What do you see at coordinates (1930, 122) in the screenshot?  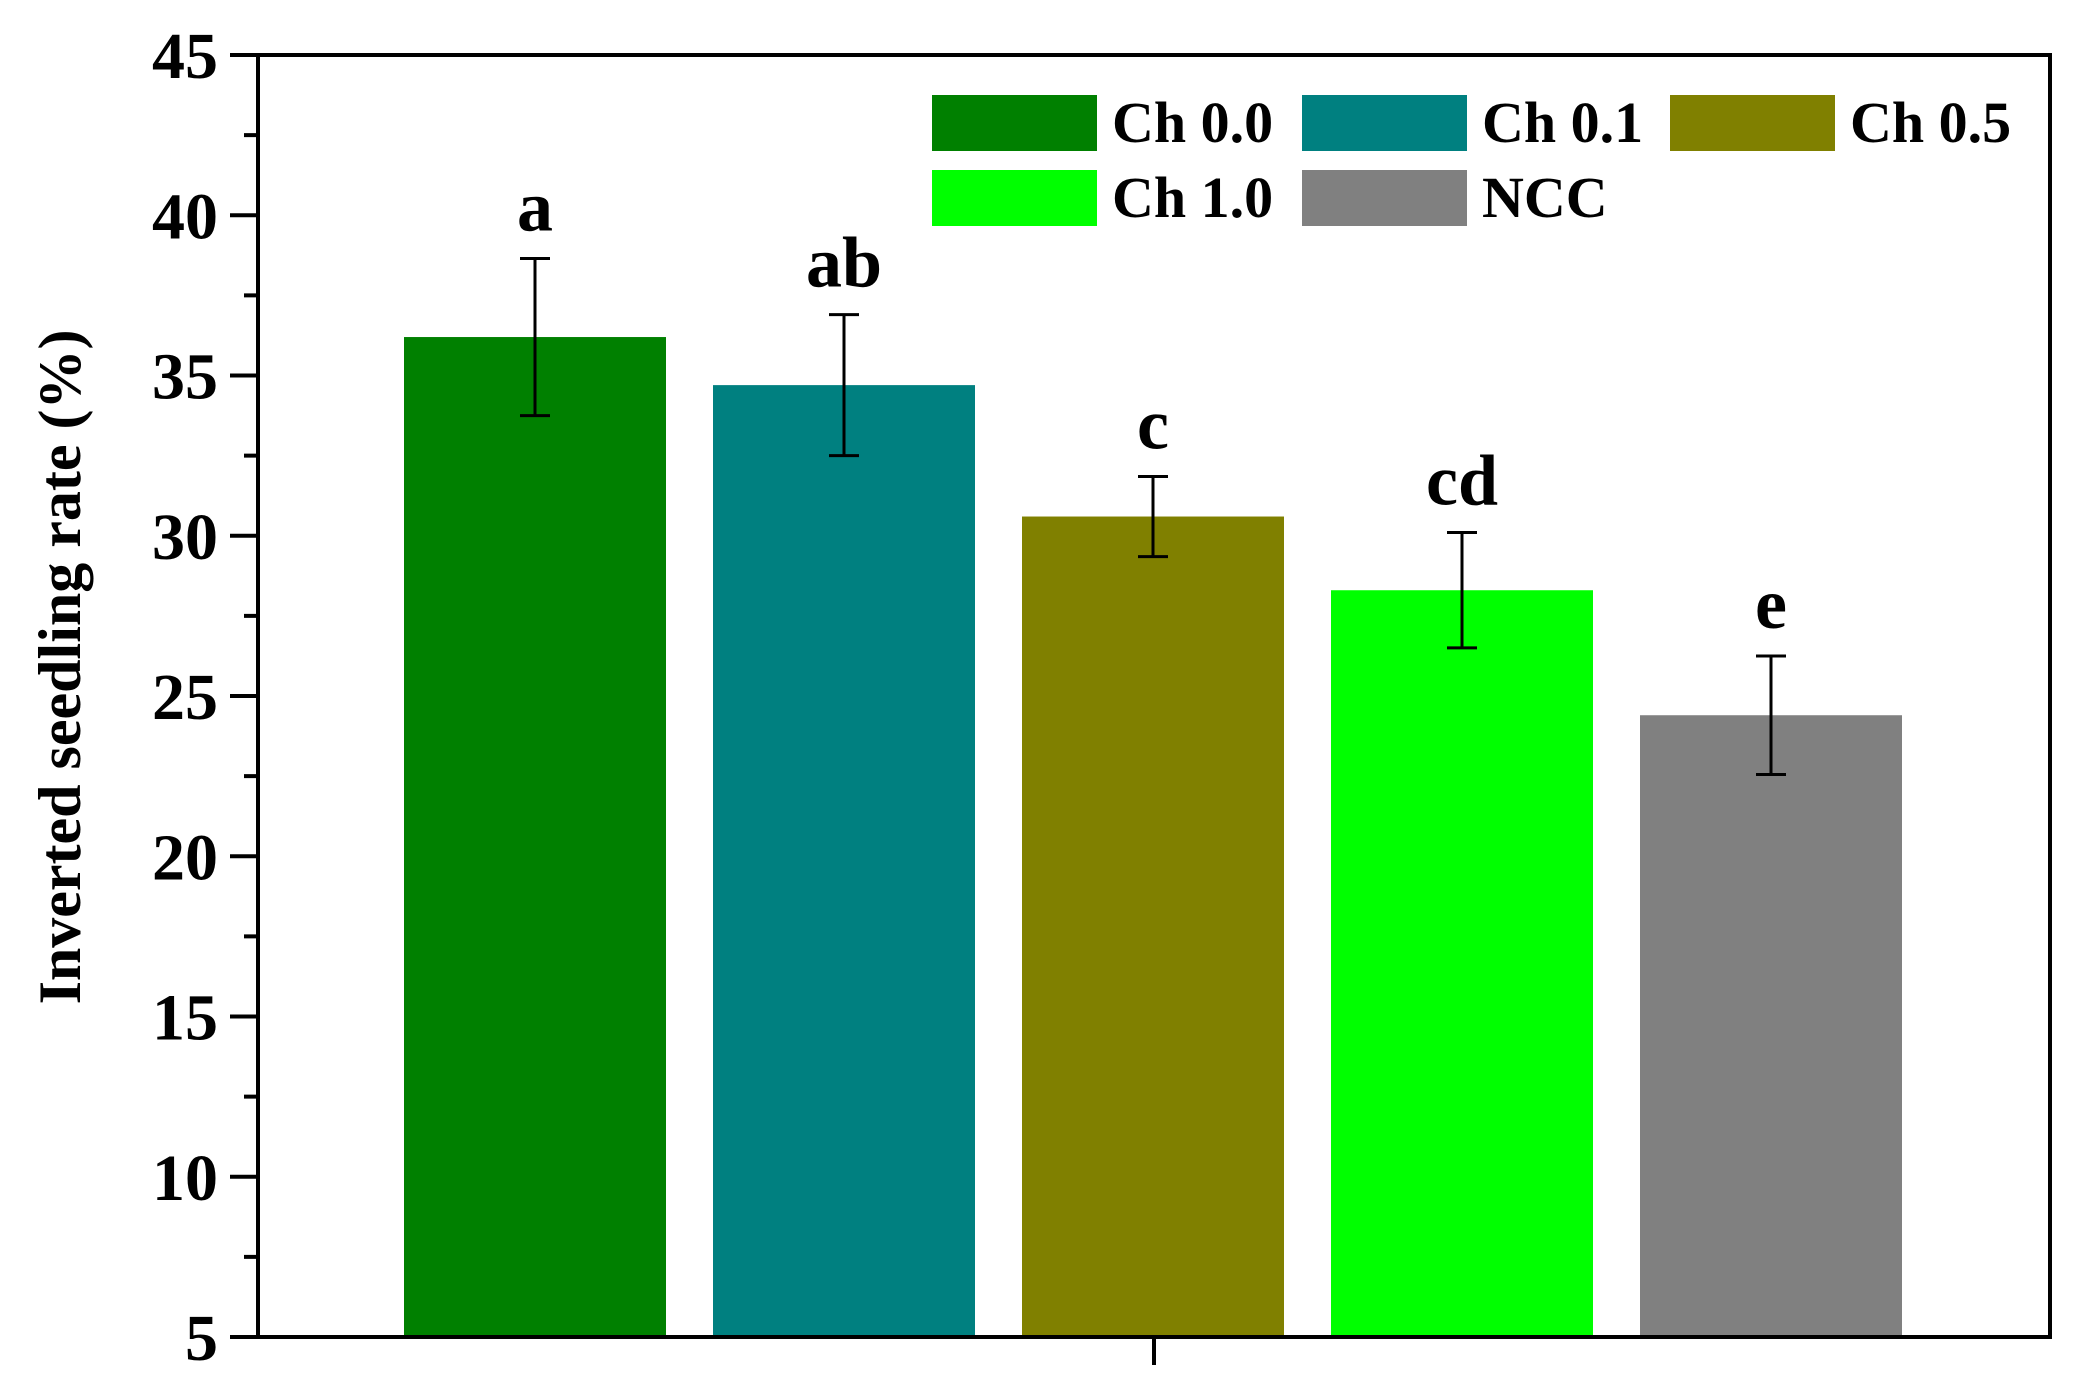 I see `legend-label: Ch 0.5` at bounding box center [1930, 122].